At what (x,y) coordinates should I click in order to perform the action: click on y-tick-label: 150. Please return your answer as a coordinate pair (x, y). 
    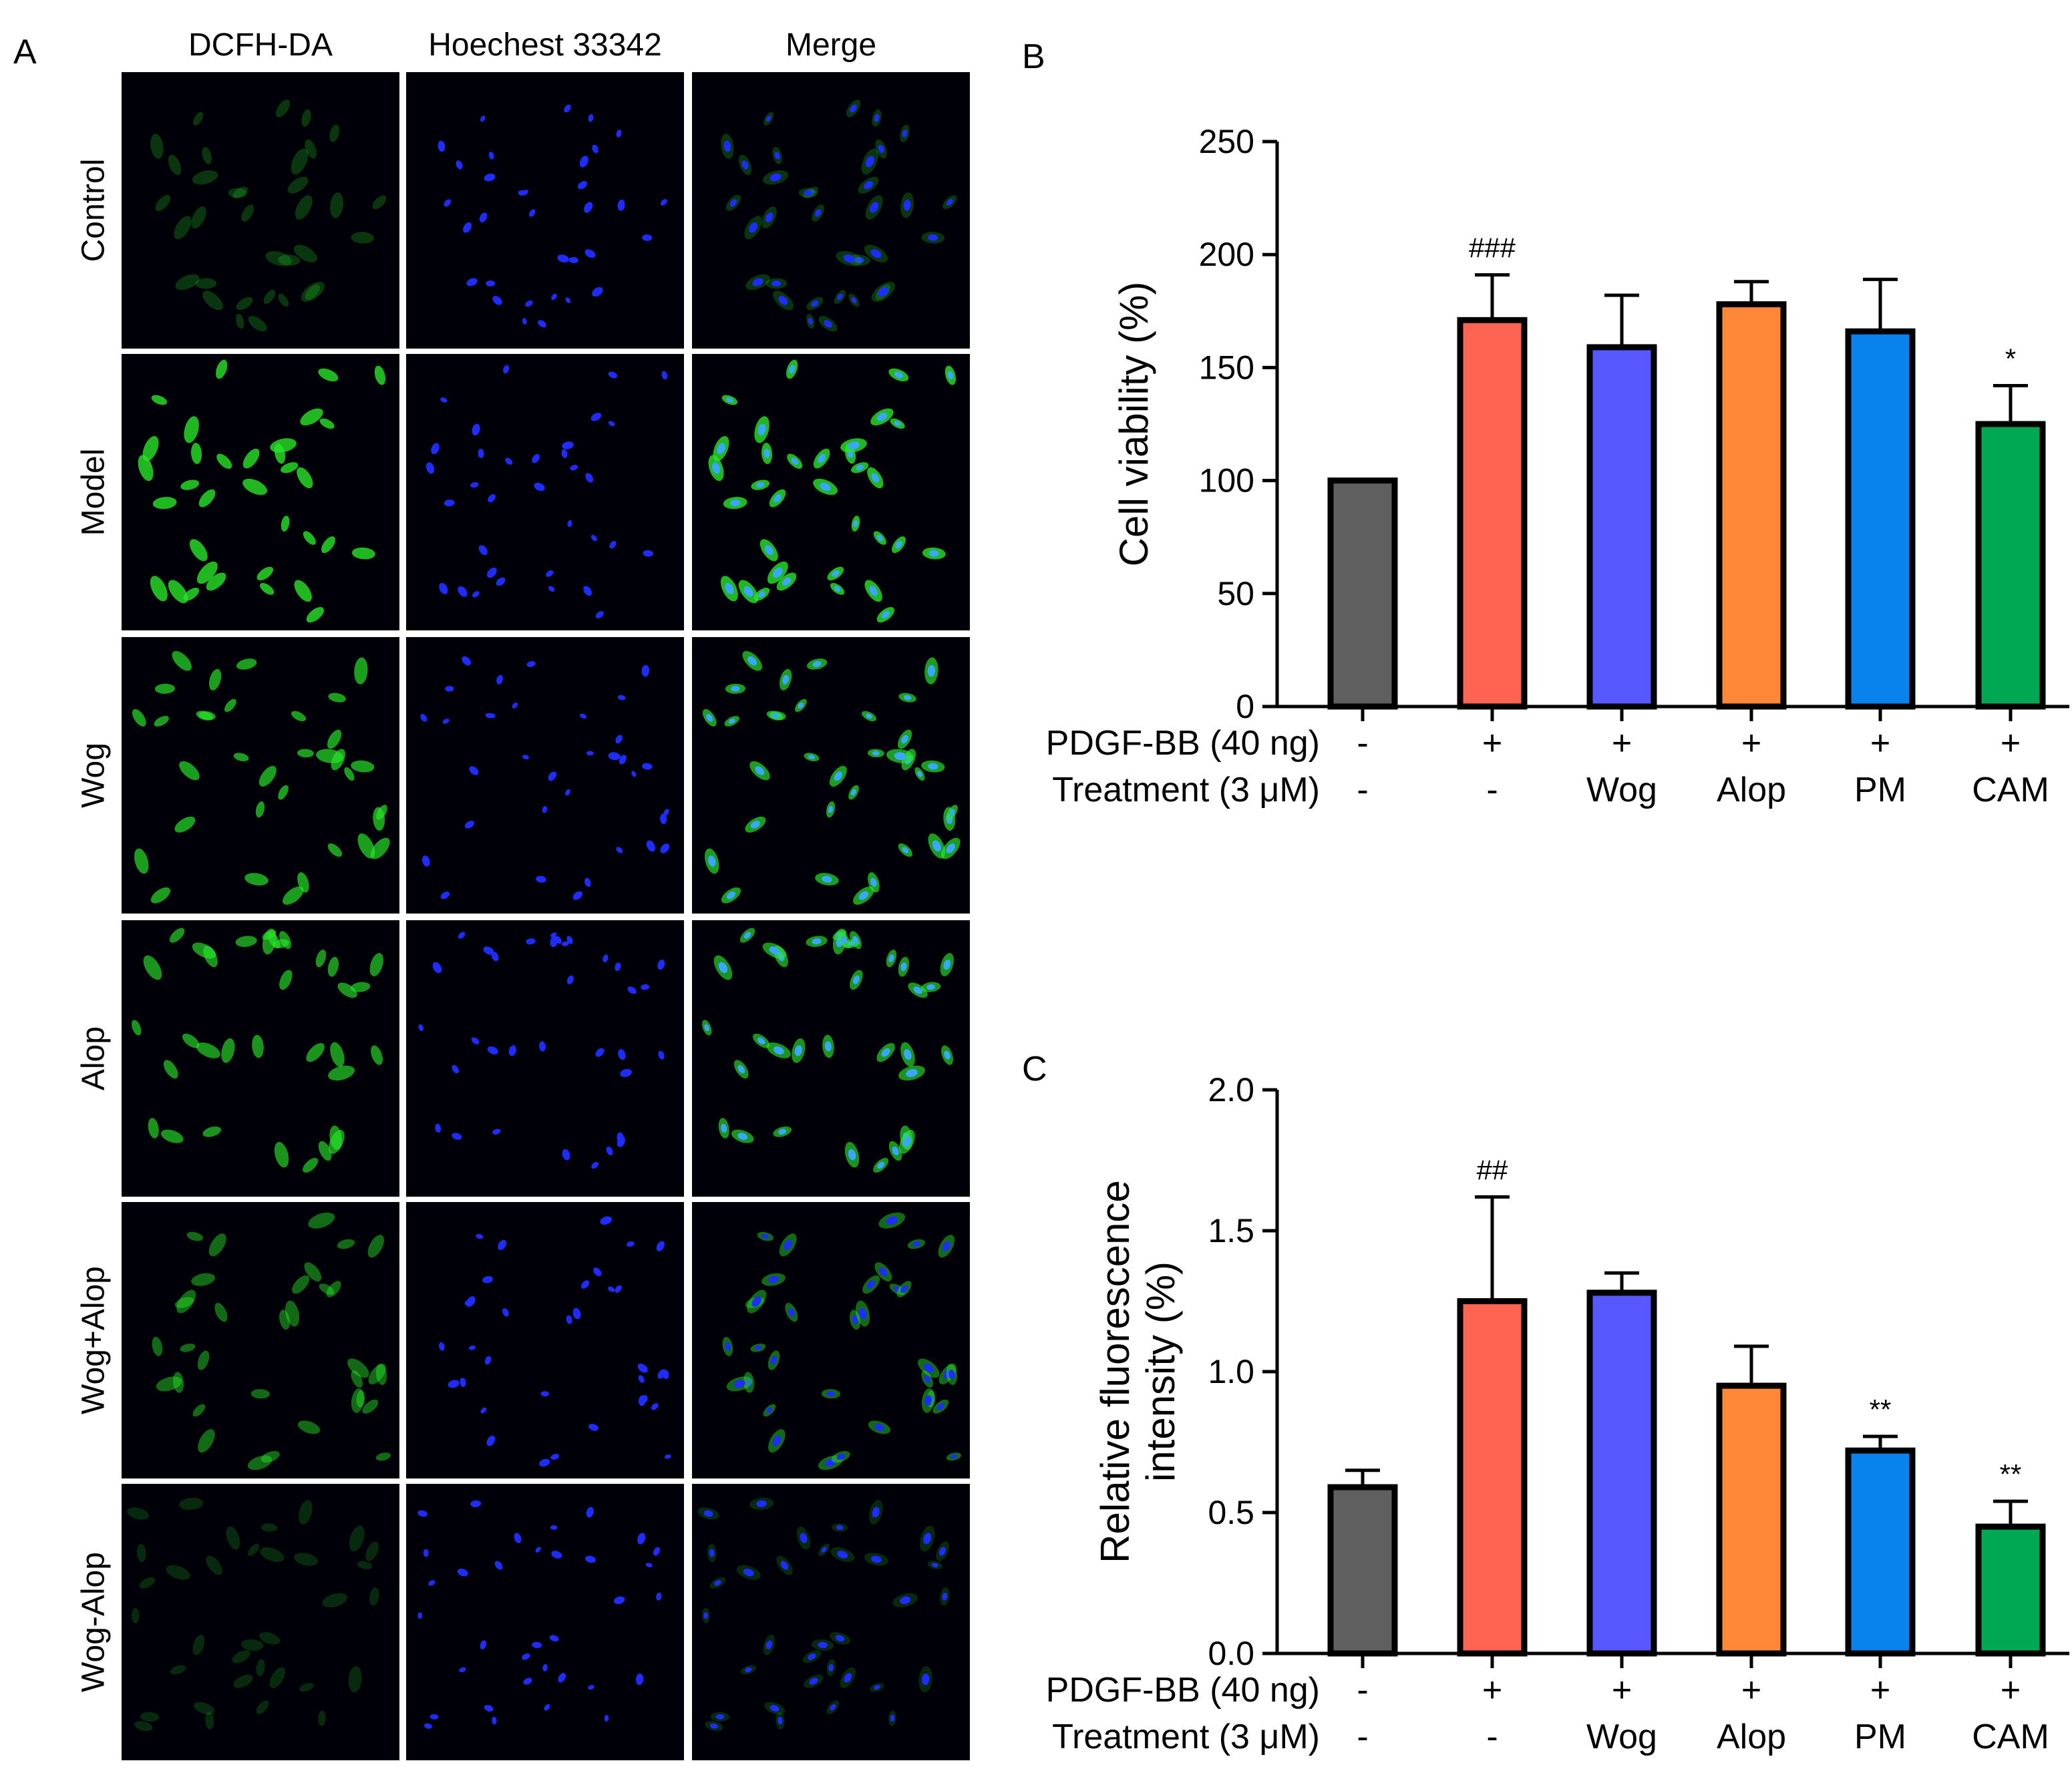
    Looking at the image, I should click on (1226, 367).